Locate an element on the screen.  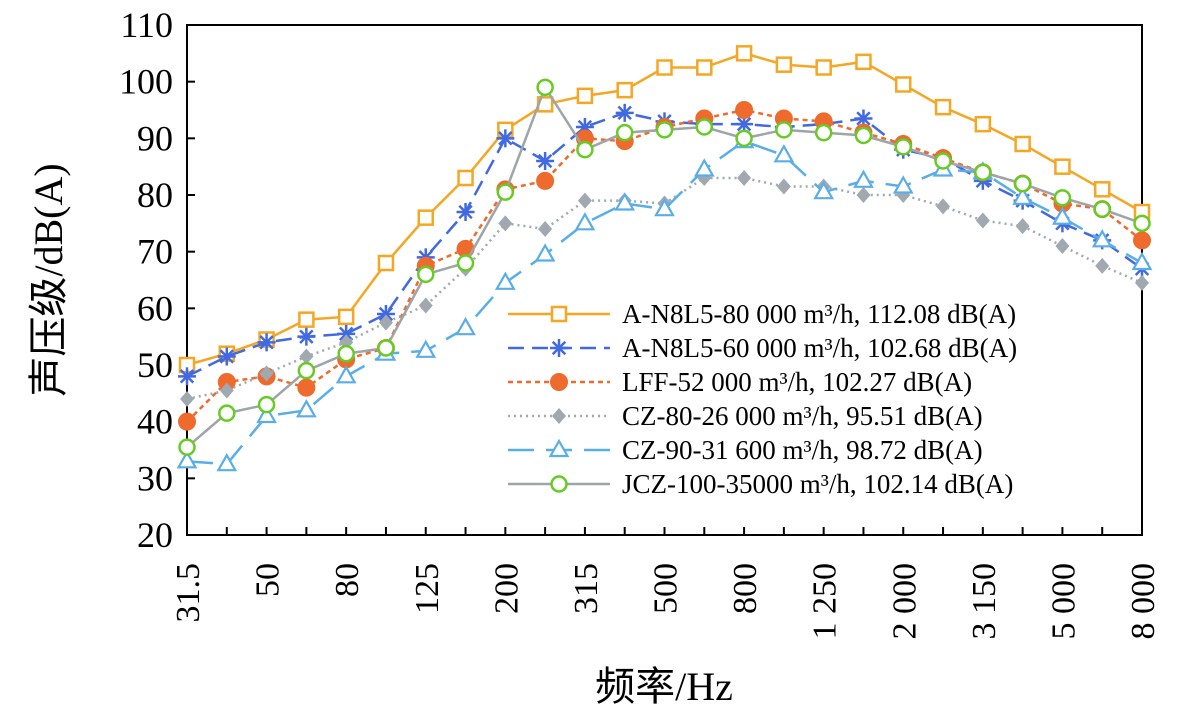
x-tick-label: 8 000 is located at coordinates (1143, 601).